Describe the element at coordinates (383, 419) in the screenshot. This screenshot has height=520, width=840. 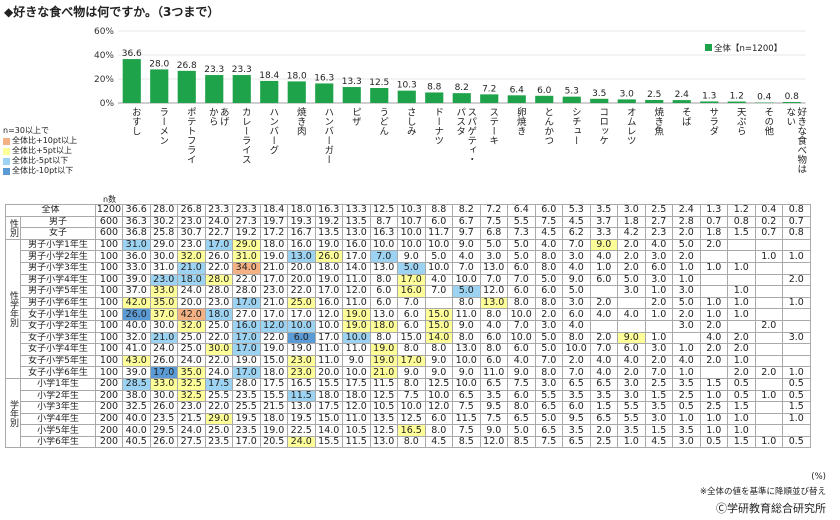
I see `value-cell: 13.5` at that location.